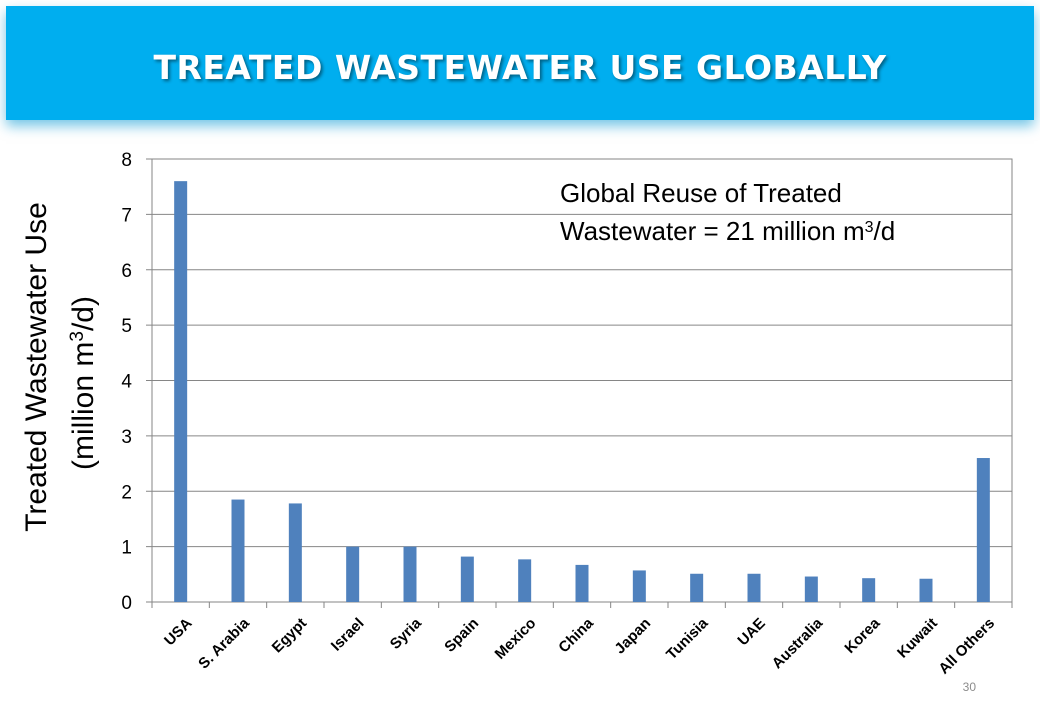  What do you see at coordinates (966, 646) in the screenshot?
I see `x-tick-label: All Others` at bounding box center [966, 646].